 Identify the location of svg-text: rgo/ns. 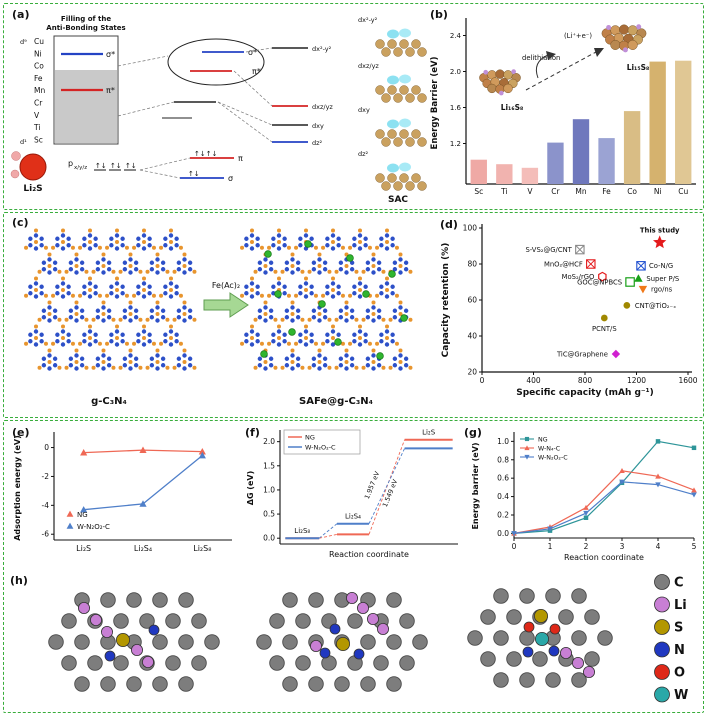
(662, 290).